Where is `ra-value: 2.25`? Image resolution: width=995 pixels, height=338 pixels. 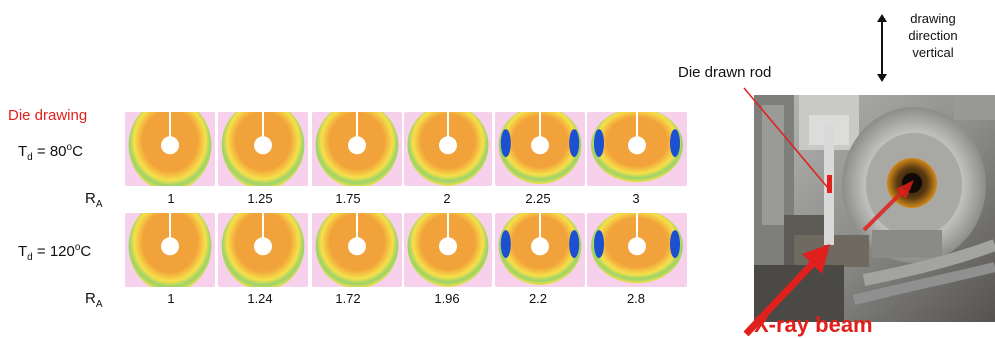 ra-value: 2.25 is located at coordinates (538, 198).